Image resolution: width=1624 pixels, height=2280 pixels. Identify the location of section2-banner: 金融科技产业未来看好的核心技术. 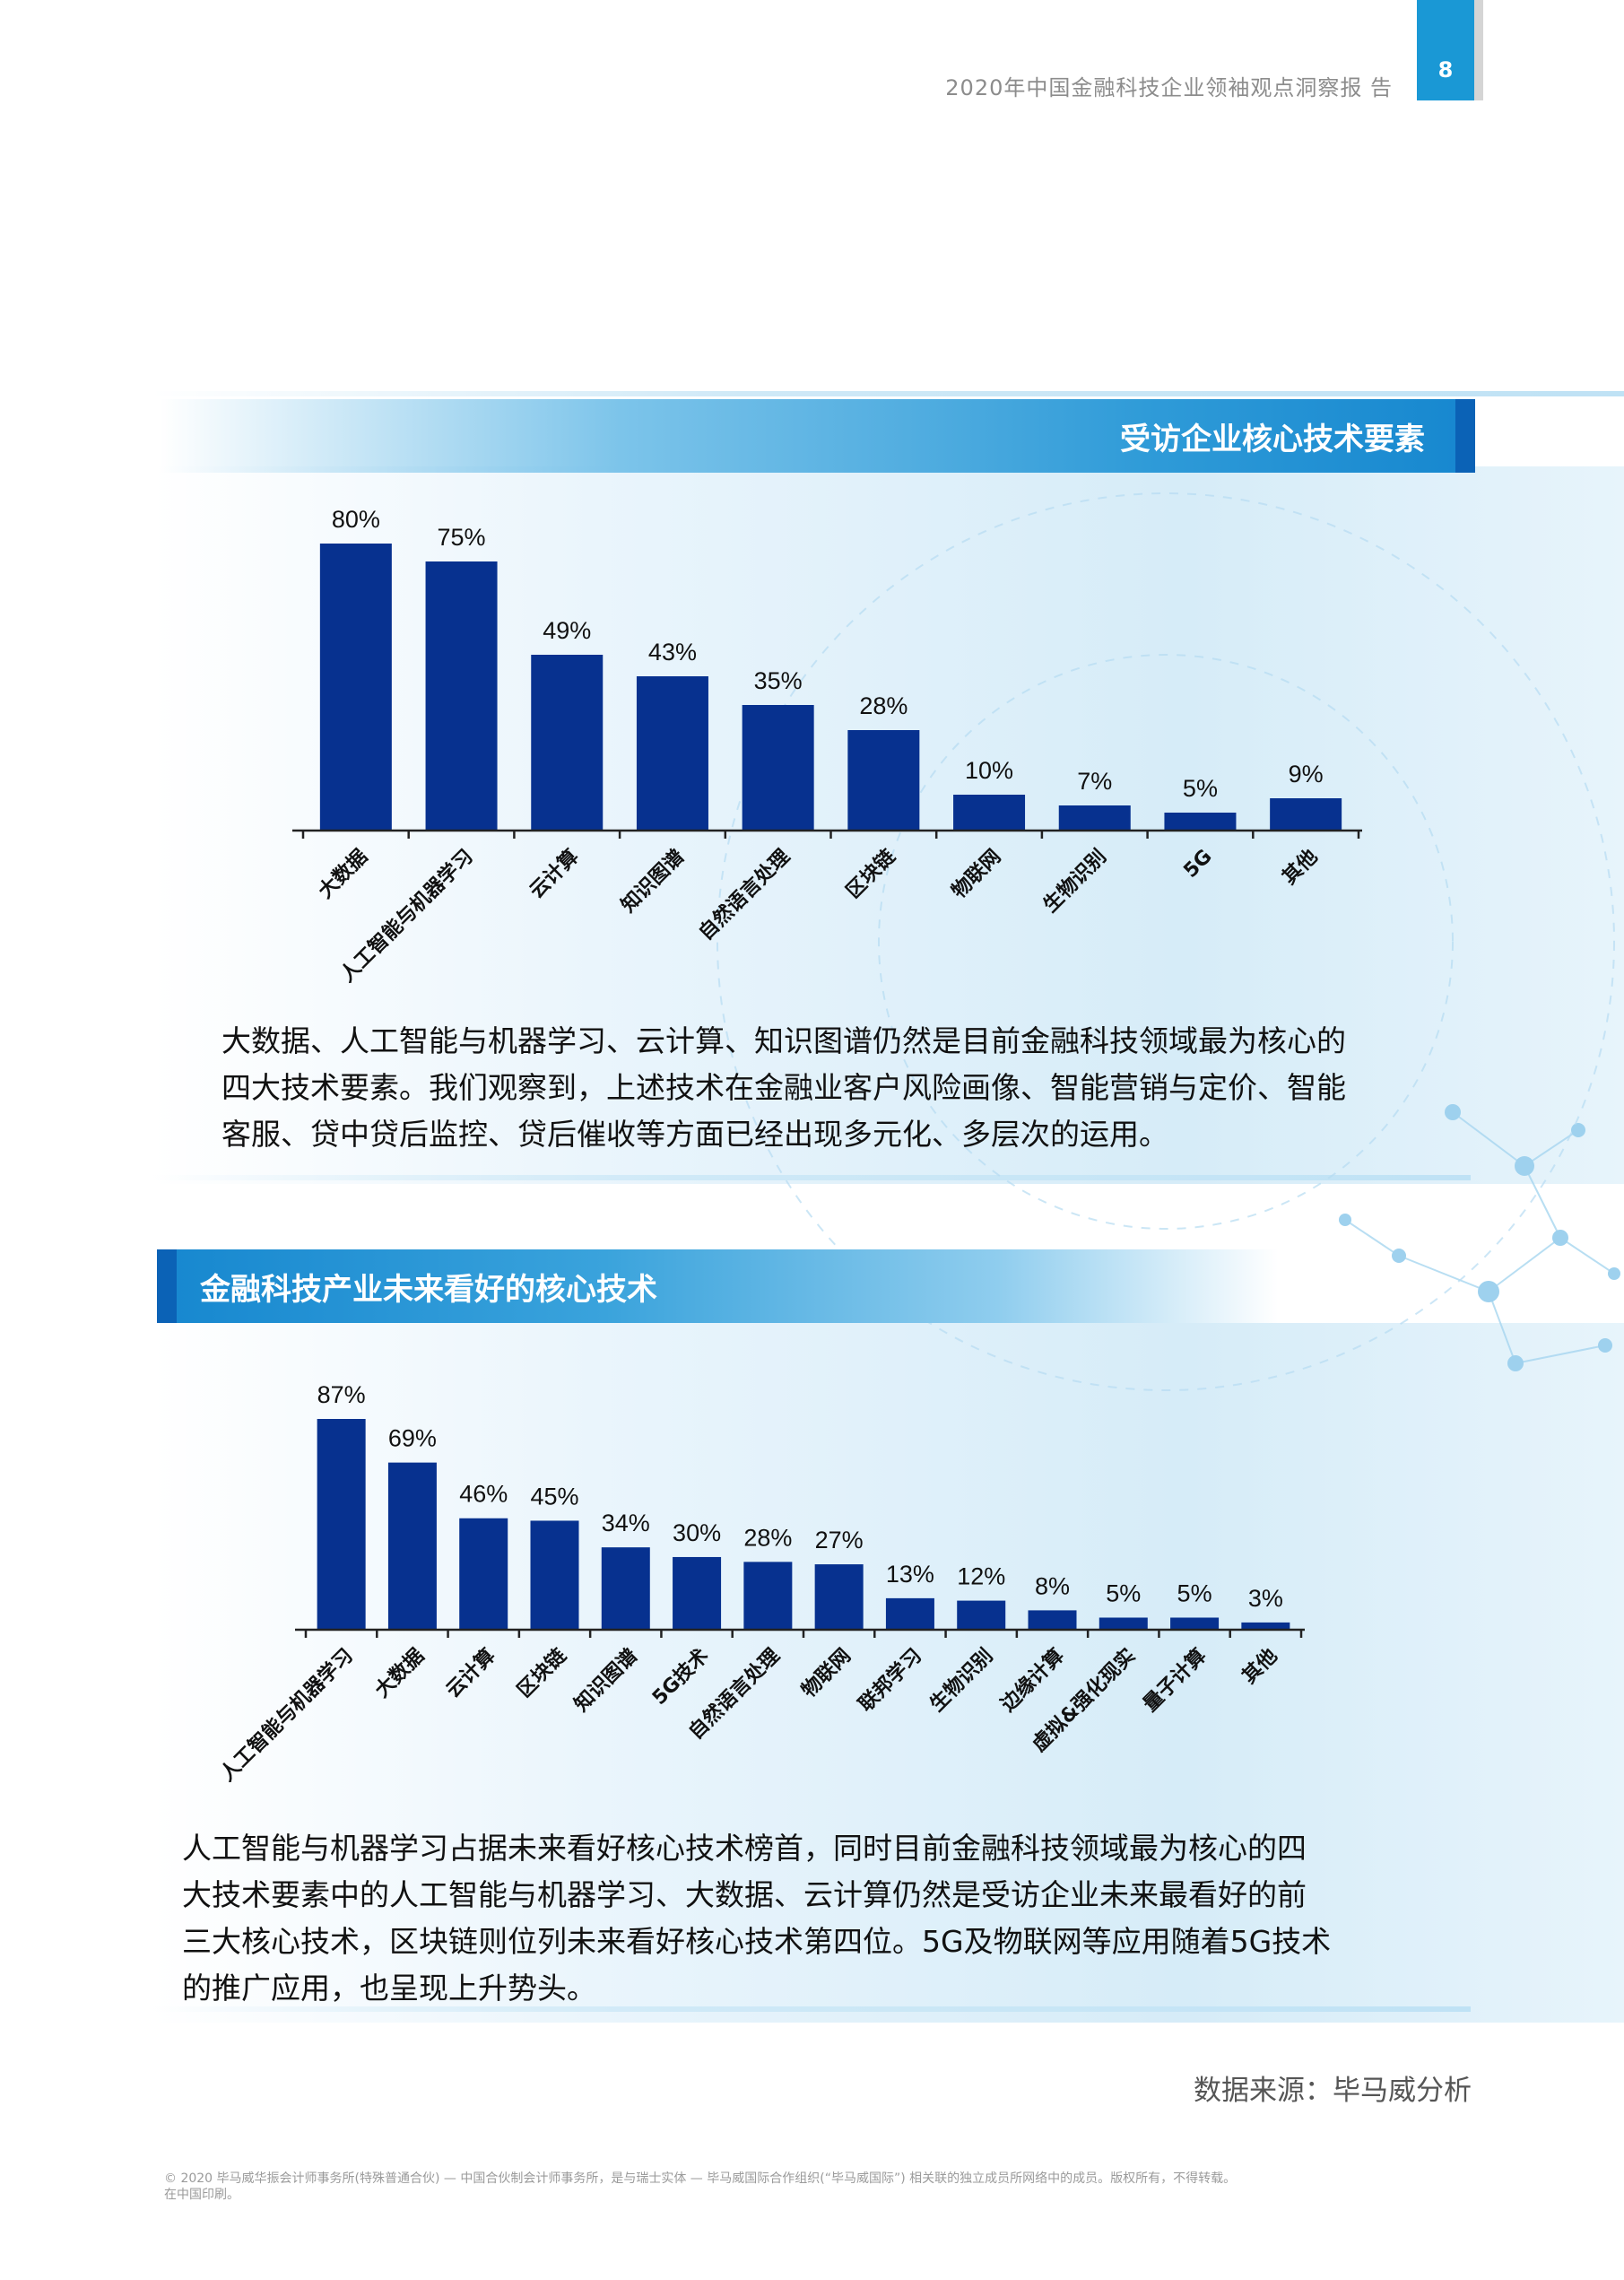
(717, 1286).